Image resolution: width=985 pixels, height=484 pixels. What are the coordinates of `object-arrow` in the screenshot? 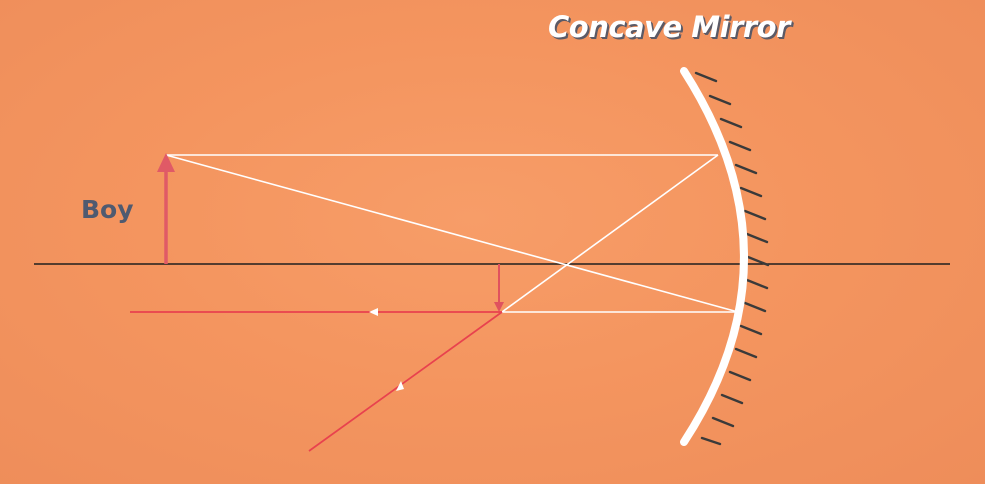 It's located at (166, 208).